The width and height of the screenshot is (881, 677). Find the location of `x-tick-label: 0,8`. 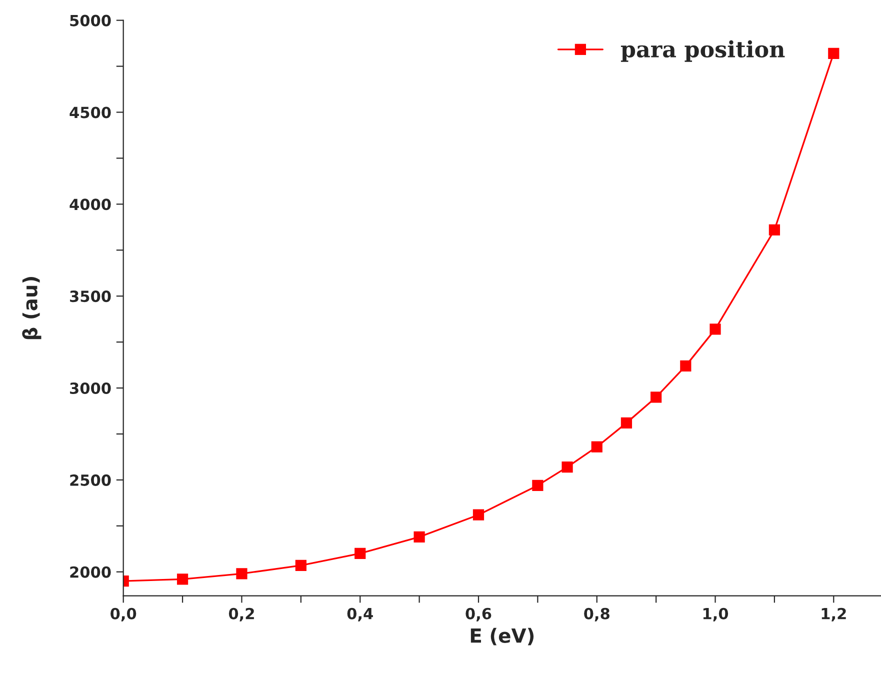

x-tick-label: 0,8 is located at coordinates (597, 615).